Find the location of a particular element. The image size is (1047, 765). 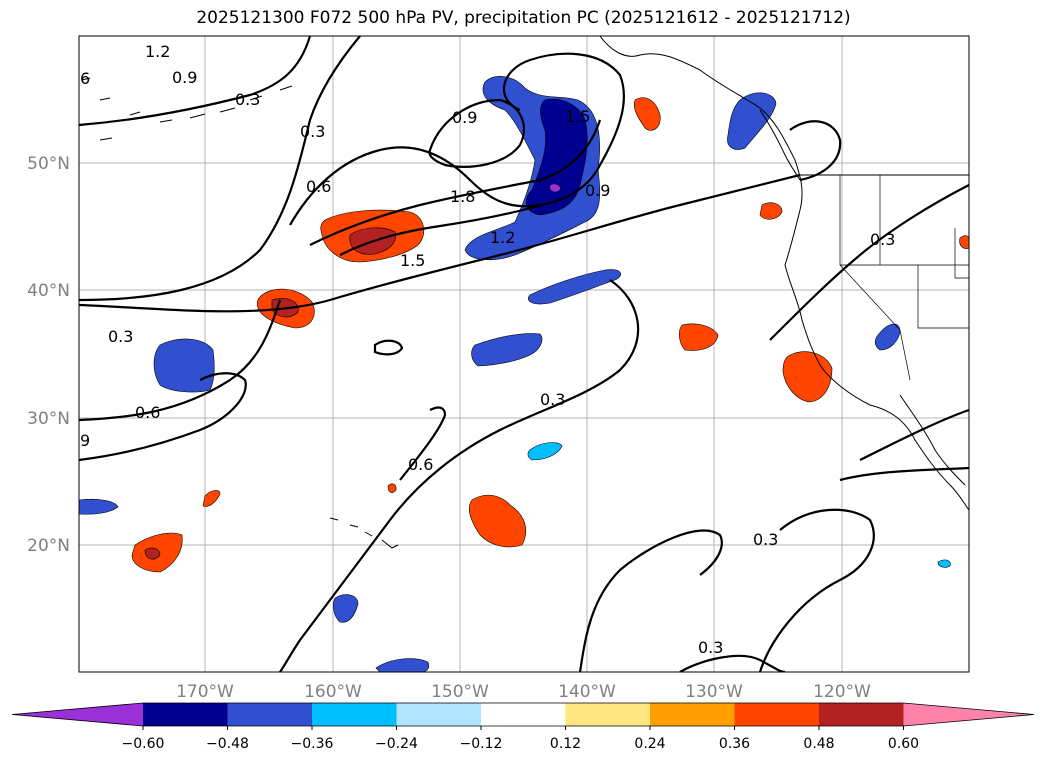

colorbar-tick-label: 0.48 is located at coordinates (818, 744).